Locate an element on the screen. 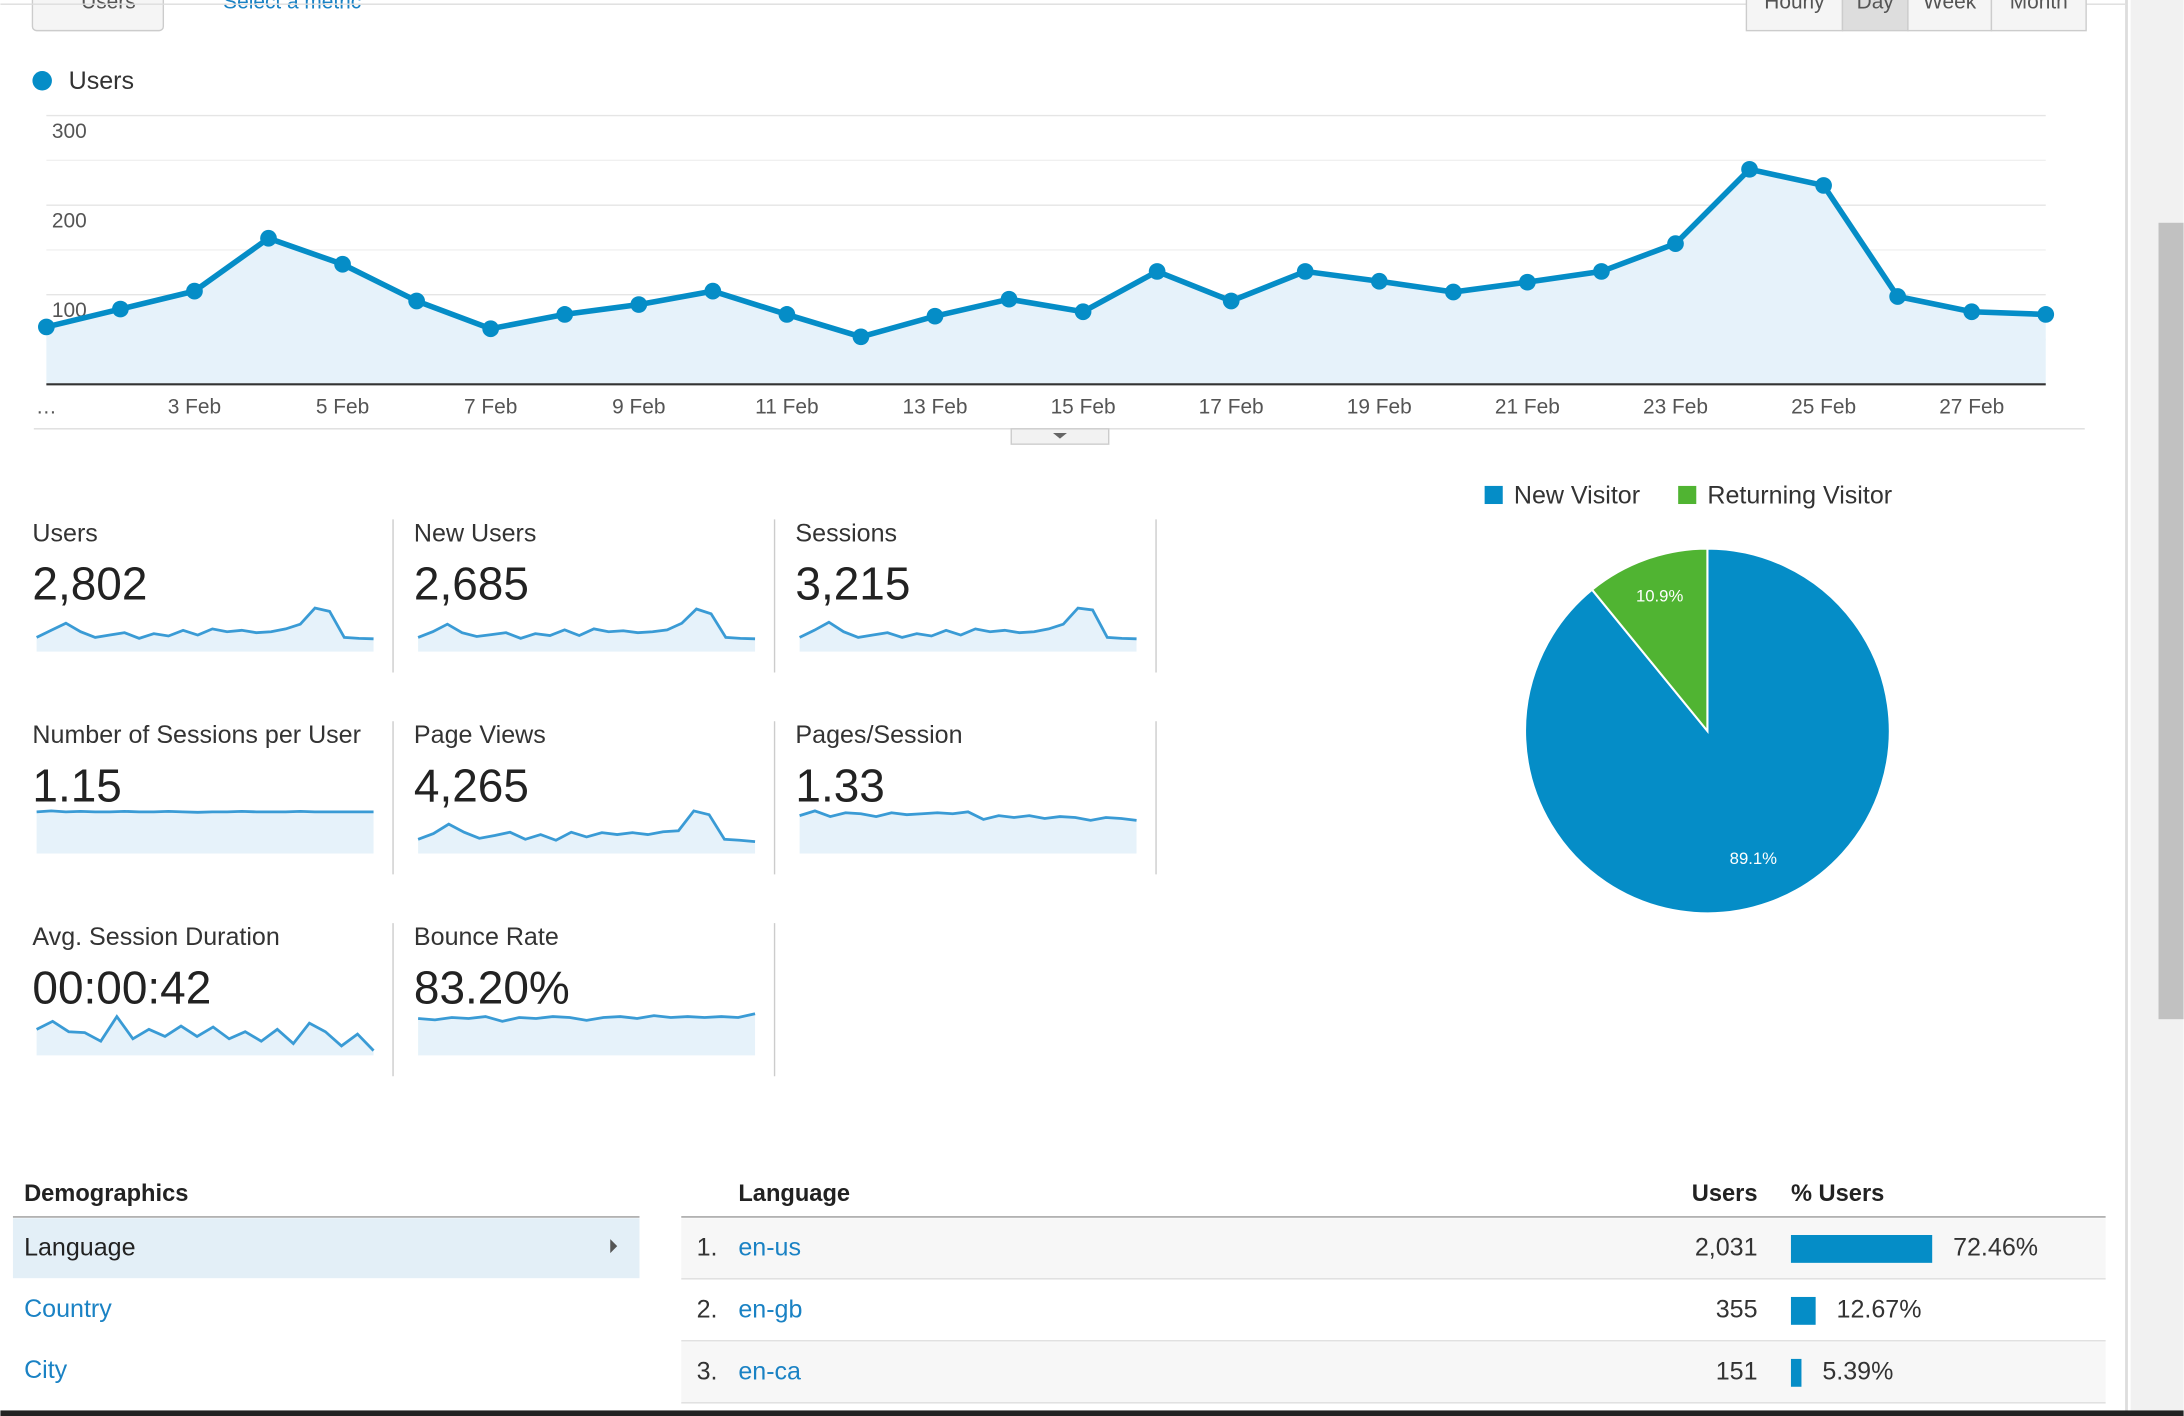 This screenshot has height=1416, width=2184. share-label: 12.67% is located at coordinates (1879, 1310).